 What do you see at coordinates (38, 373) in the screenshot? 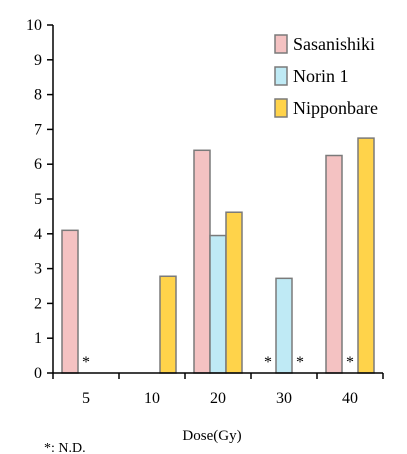
I see `y-tick-label: 0` at bounding box center [38, 373].